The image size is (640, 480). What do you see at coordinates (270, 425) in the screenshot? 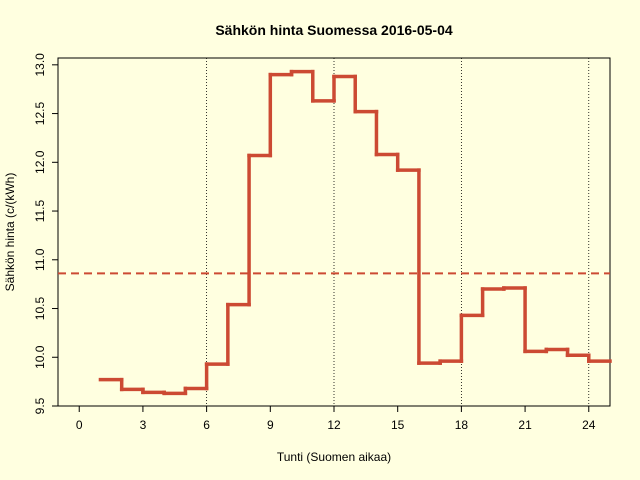
I see `x-tick-label: 9` at bounding box center [270, 425].